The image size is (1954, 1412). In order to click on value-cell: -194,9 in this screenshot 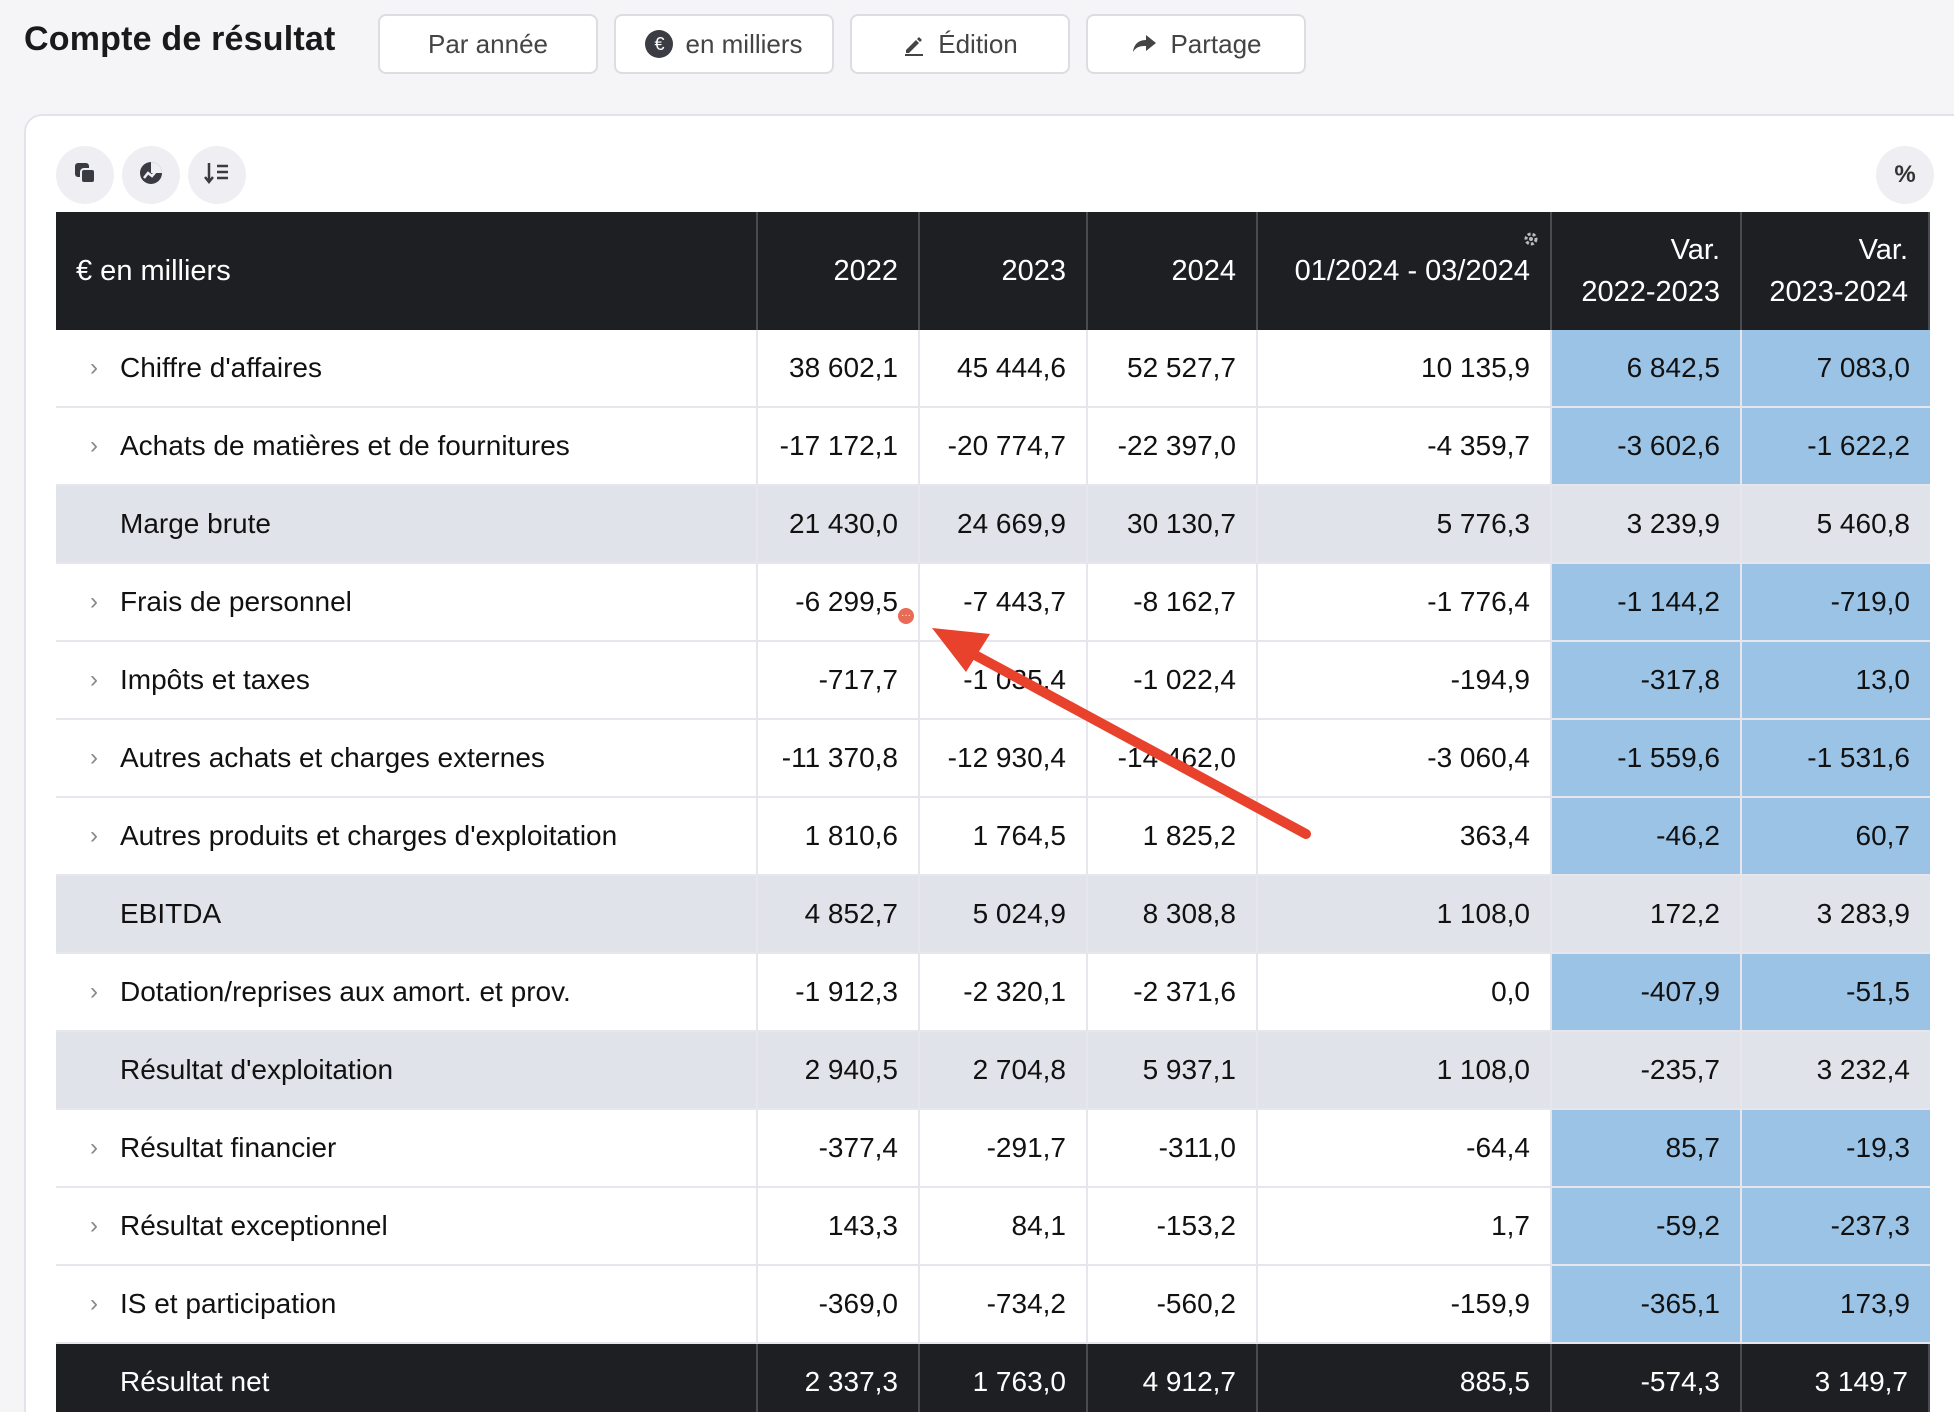, I will do `click(1405, 680)`.